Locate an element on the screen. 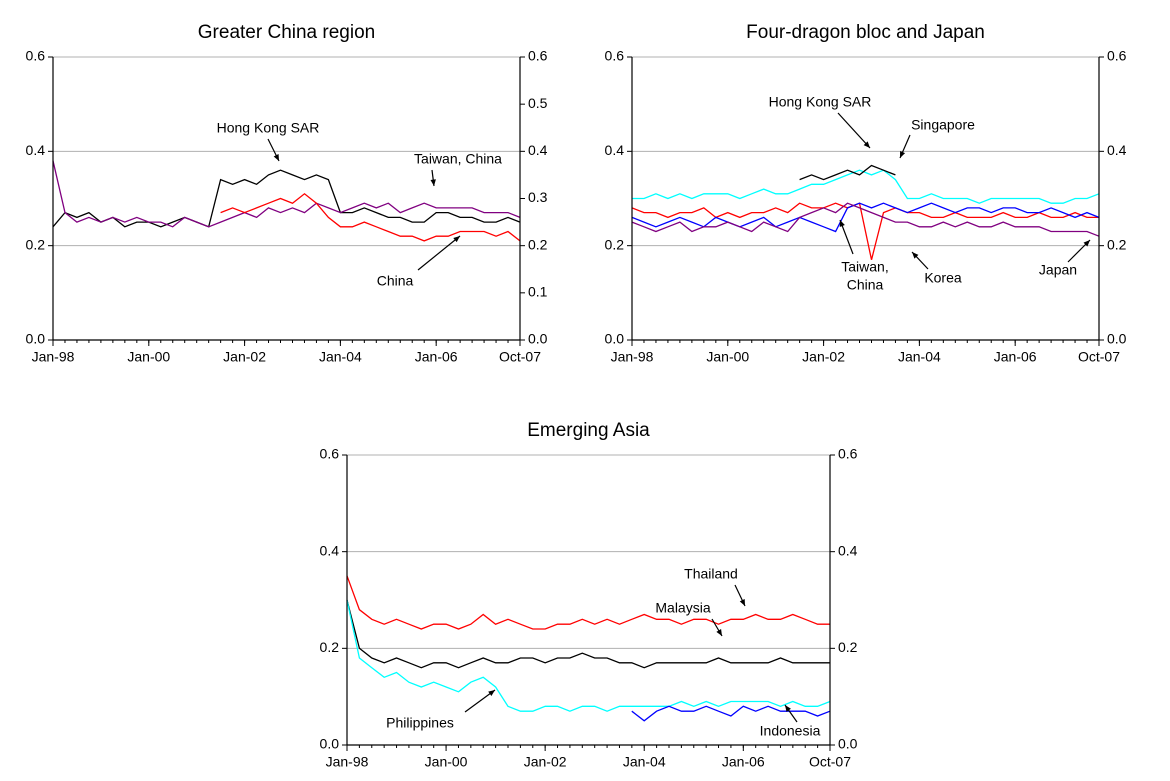  annotation: Thailand is located at coordinates (711, 574).